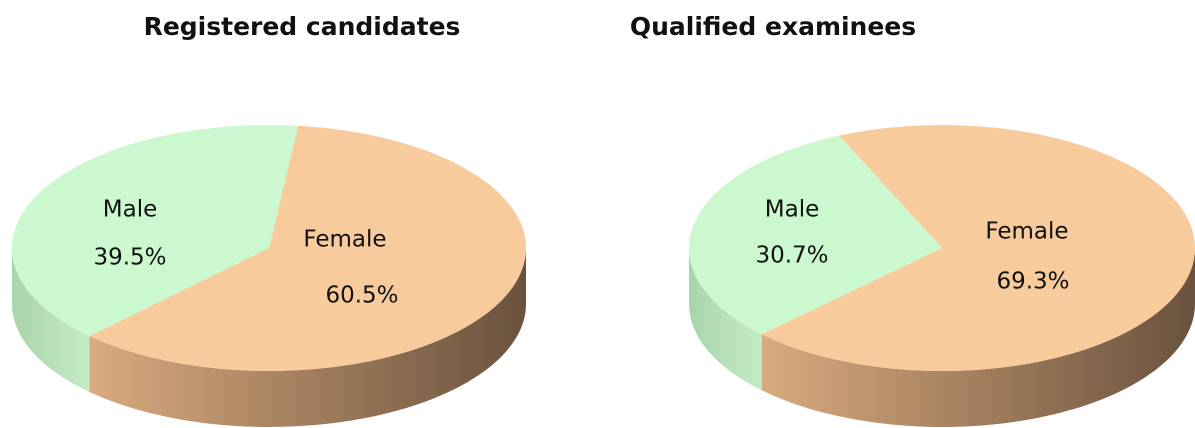  I want to click on chart-title: Registered candidates, so click(302, 26).